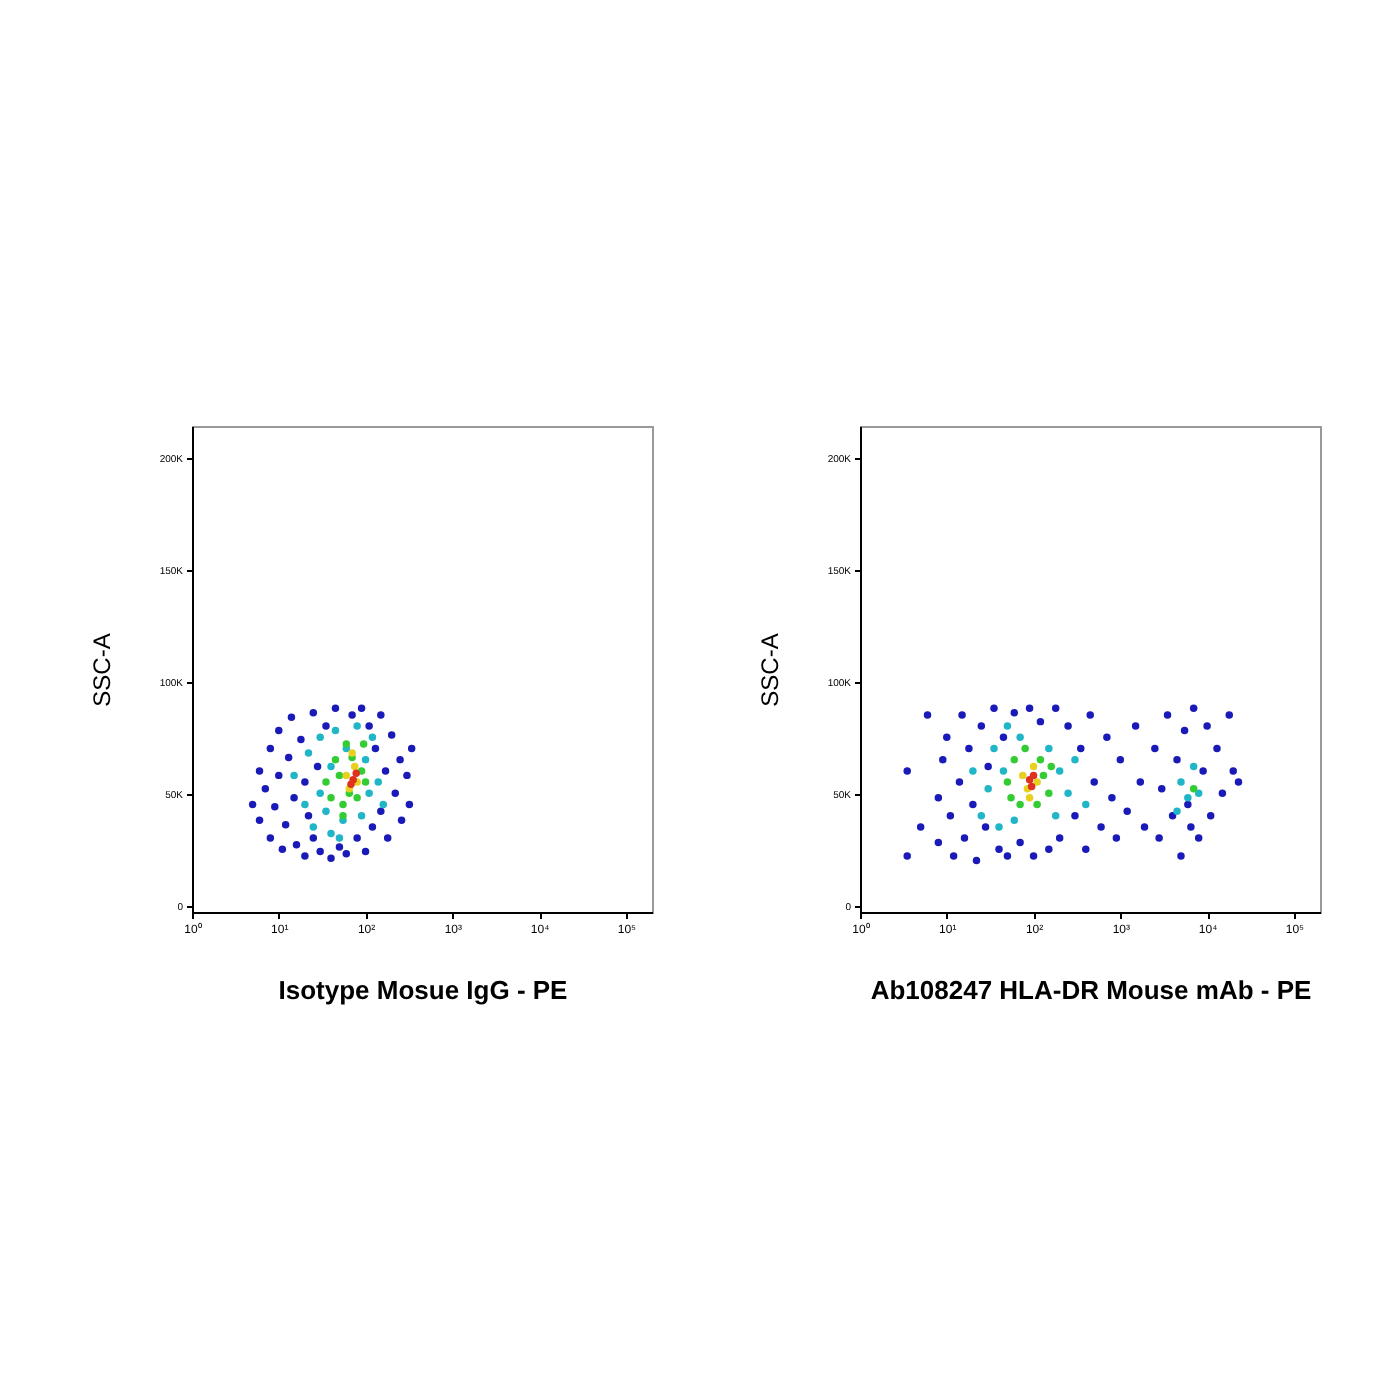 The height and width of the screenshot is (1400, 1400). I want to click on x-axis-title: Ab108247 HLA-DR Mouse mAb - PE, so click(1091, 990).